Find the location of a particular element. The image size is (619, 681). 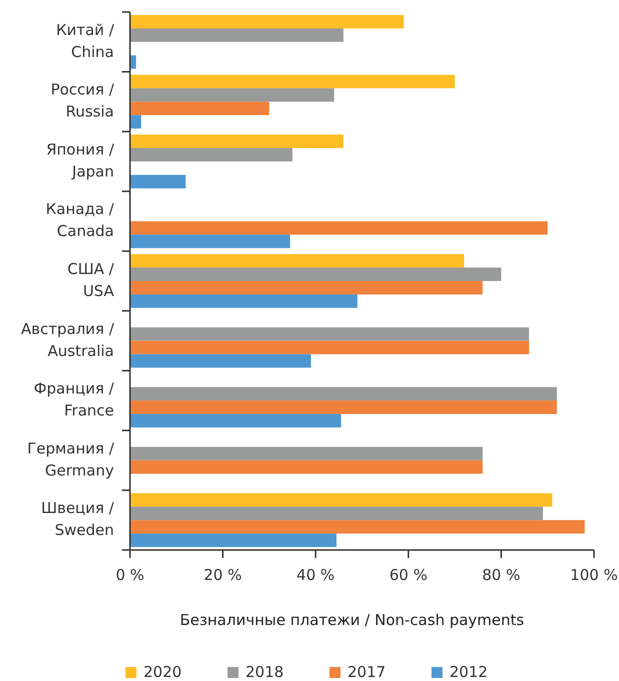

x-tick-label: 40 % is located at coordinates (315, 575).